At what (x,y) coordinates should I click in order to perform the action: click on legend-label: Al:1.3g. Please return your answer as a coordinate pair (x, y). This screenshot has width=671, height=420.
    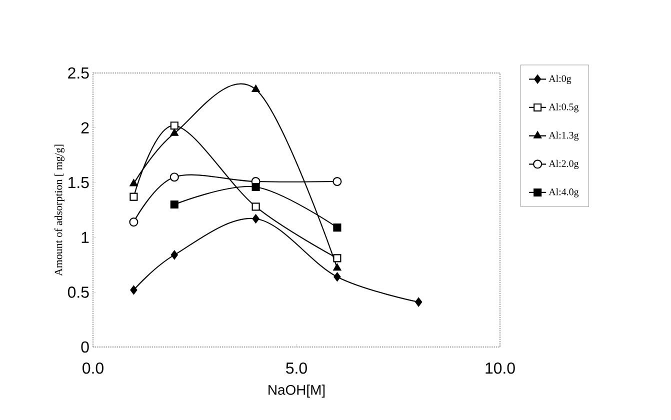
    Looking at the image, I should click on (563, 136).